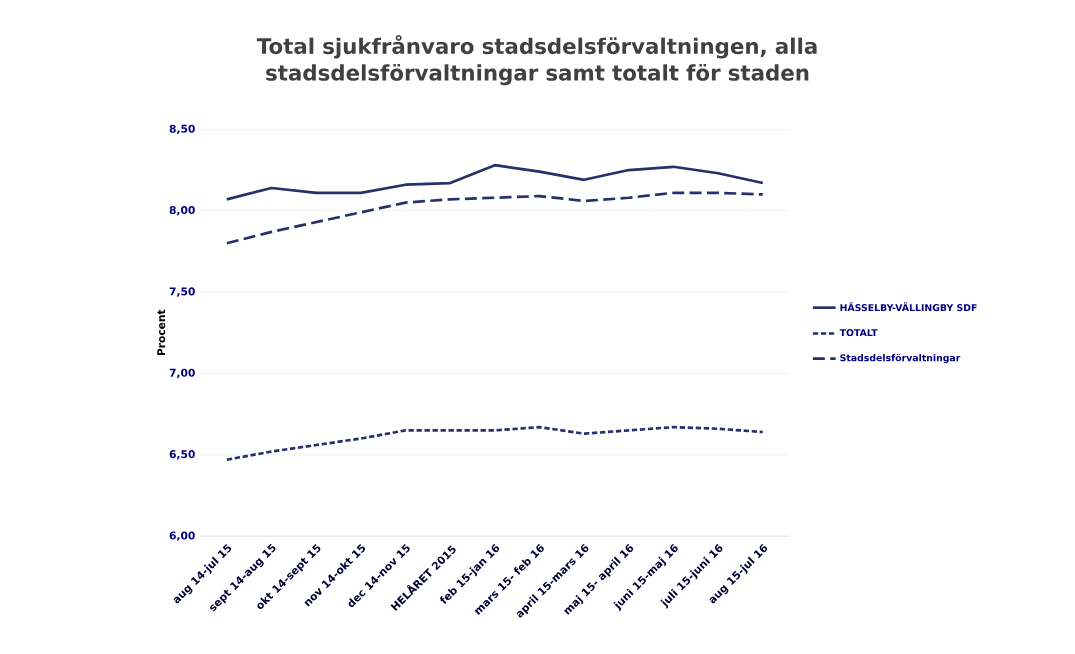 The height and width of the screenshot is (654, 1075). Describe the element at coordinates (858, 333) in the screenshot. I see `legend-label: TOTALT` at that location.